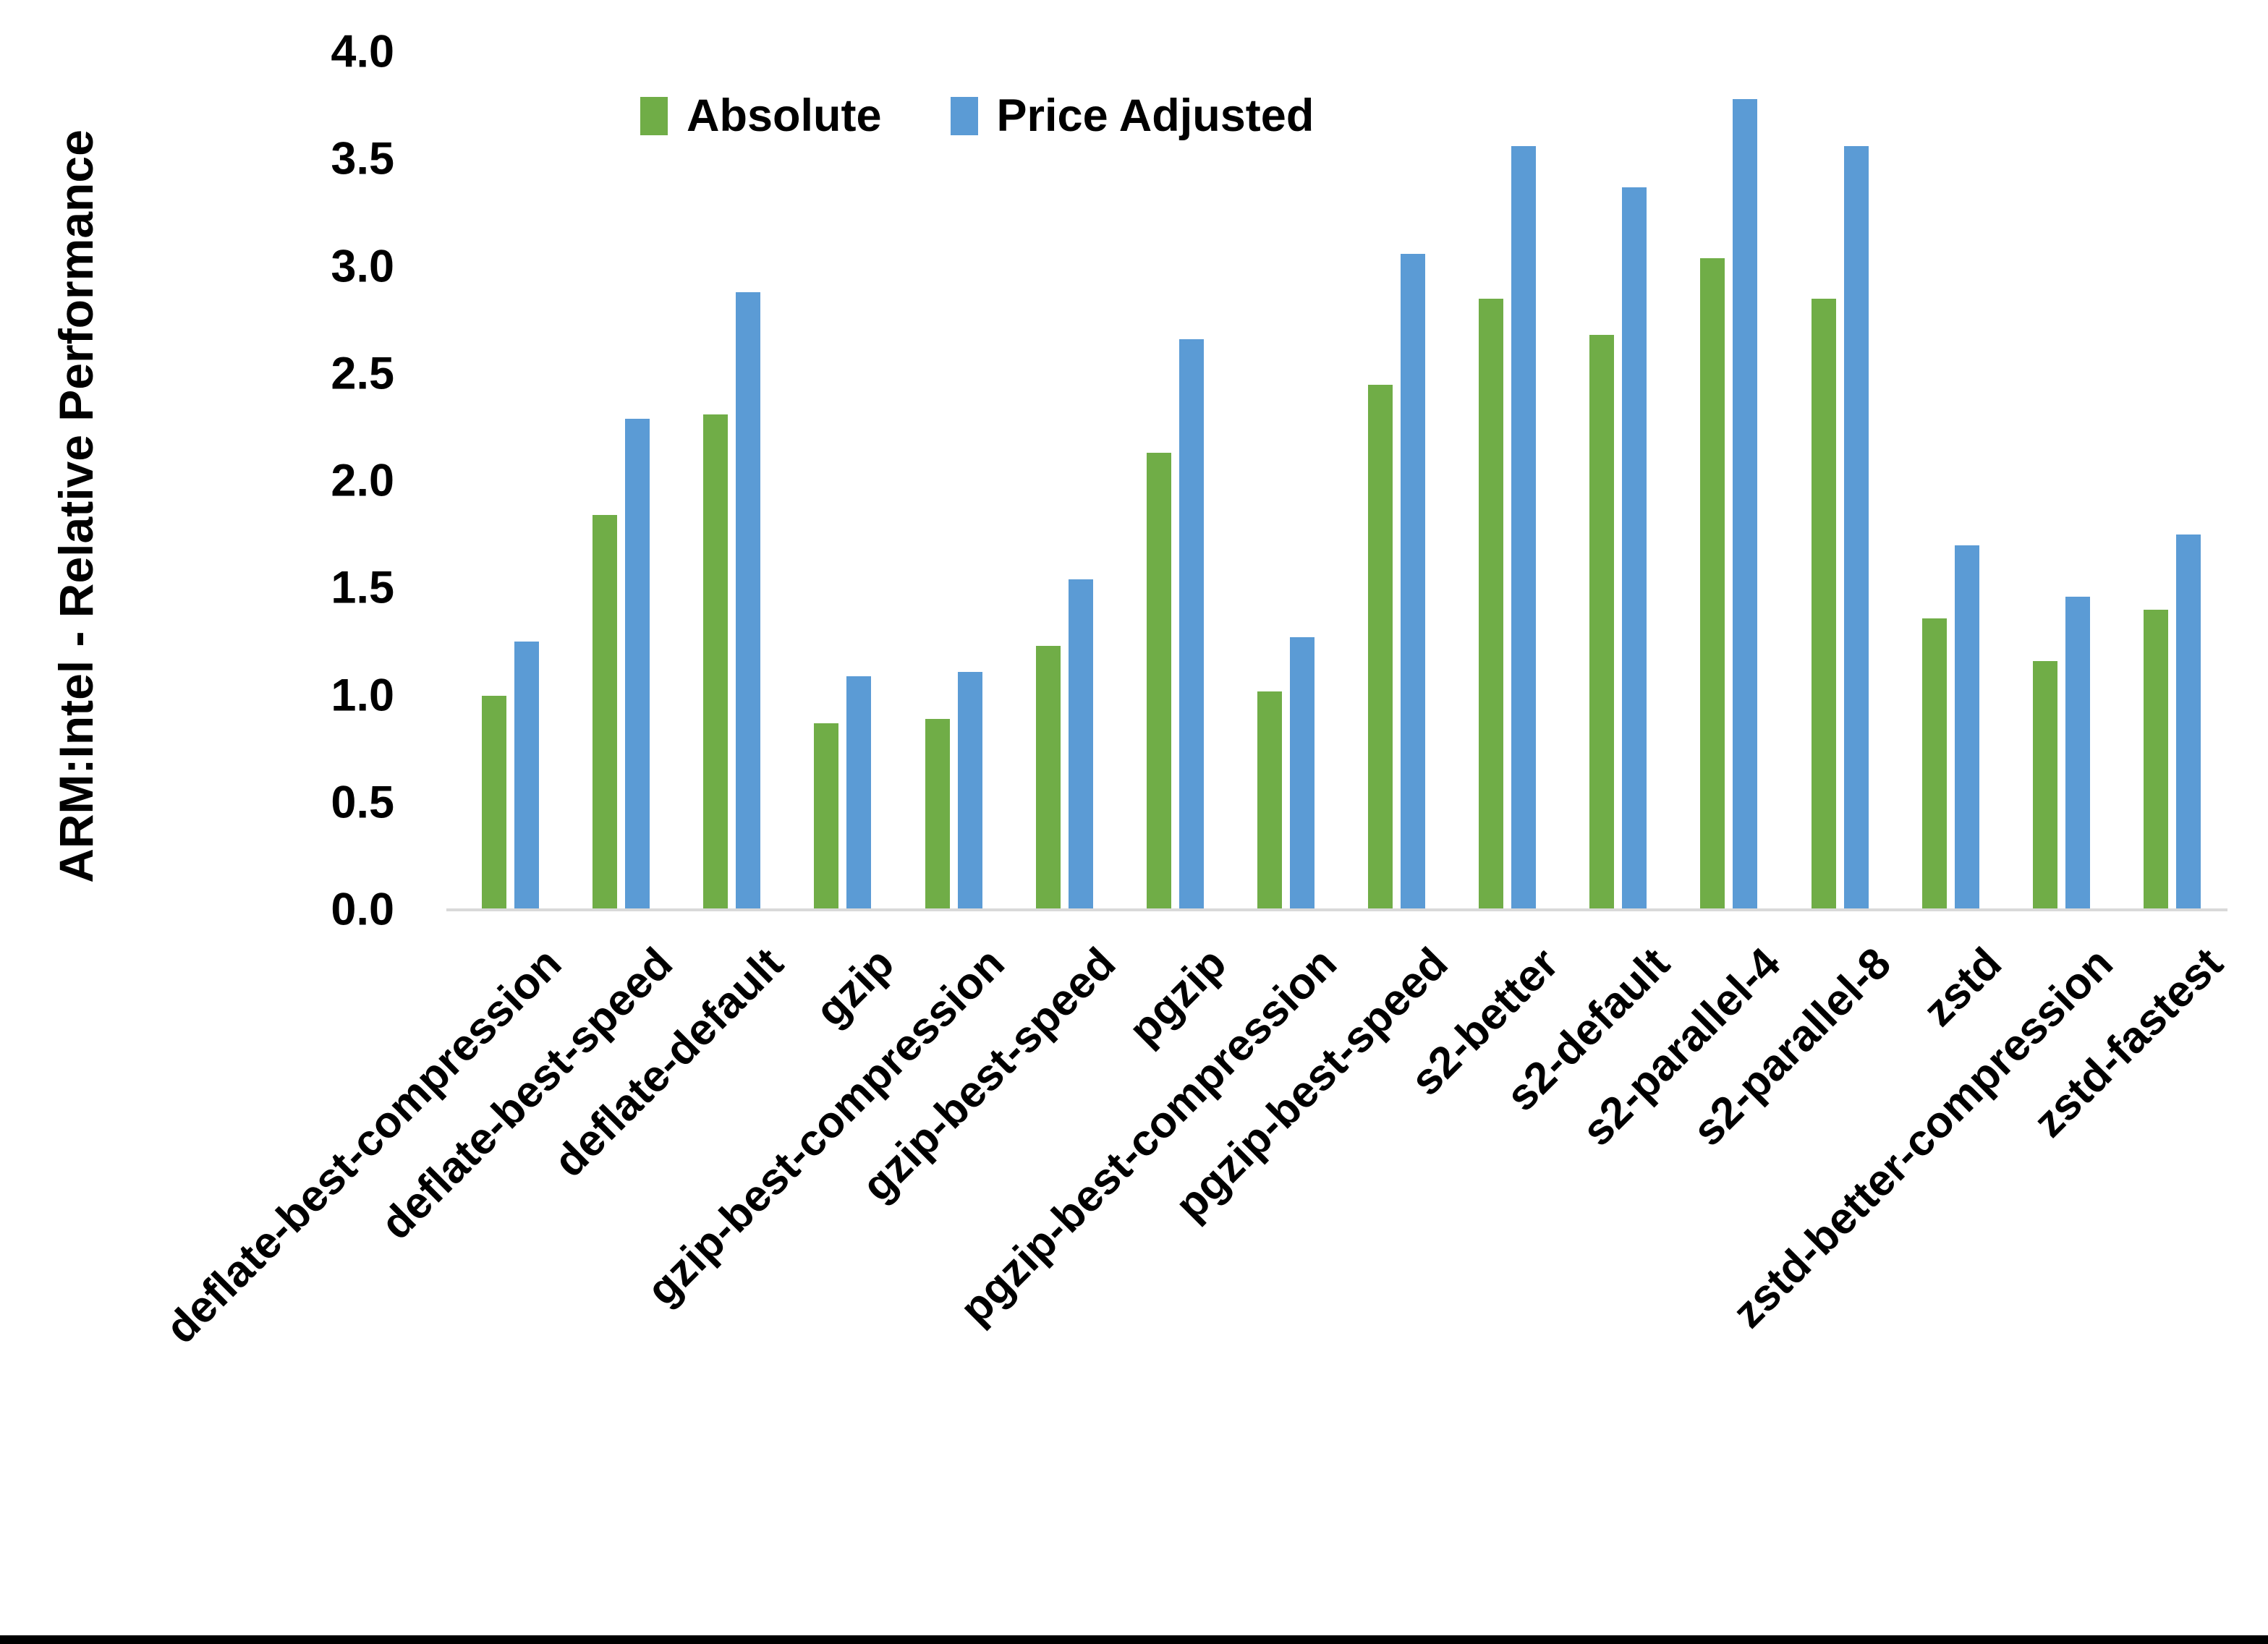 The height and width of the screenshot is (1644, 2268). I want to click on legend-item-price-adjusted: Price Adjusted, so click(1132, 116).